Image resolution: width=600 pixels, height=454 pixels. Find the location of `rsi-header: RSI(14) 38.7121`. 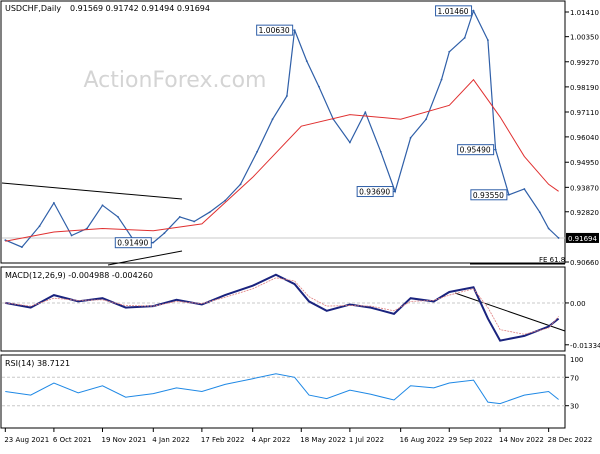

rsi-header: RSI(14) 38.7121 is located at coordinates (37, 363).